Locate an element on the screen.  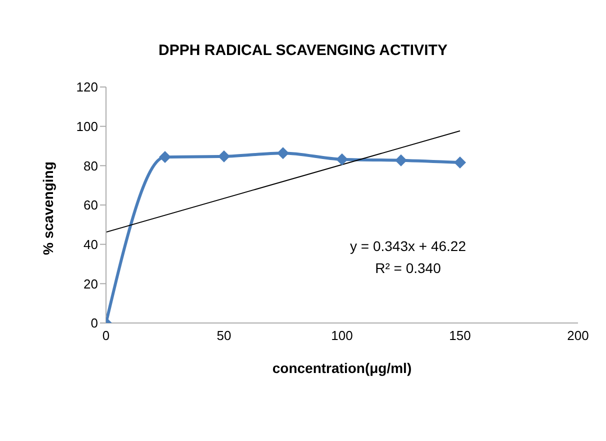
y-tick-label: 80 is located at coordinates (91, 166).